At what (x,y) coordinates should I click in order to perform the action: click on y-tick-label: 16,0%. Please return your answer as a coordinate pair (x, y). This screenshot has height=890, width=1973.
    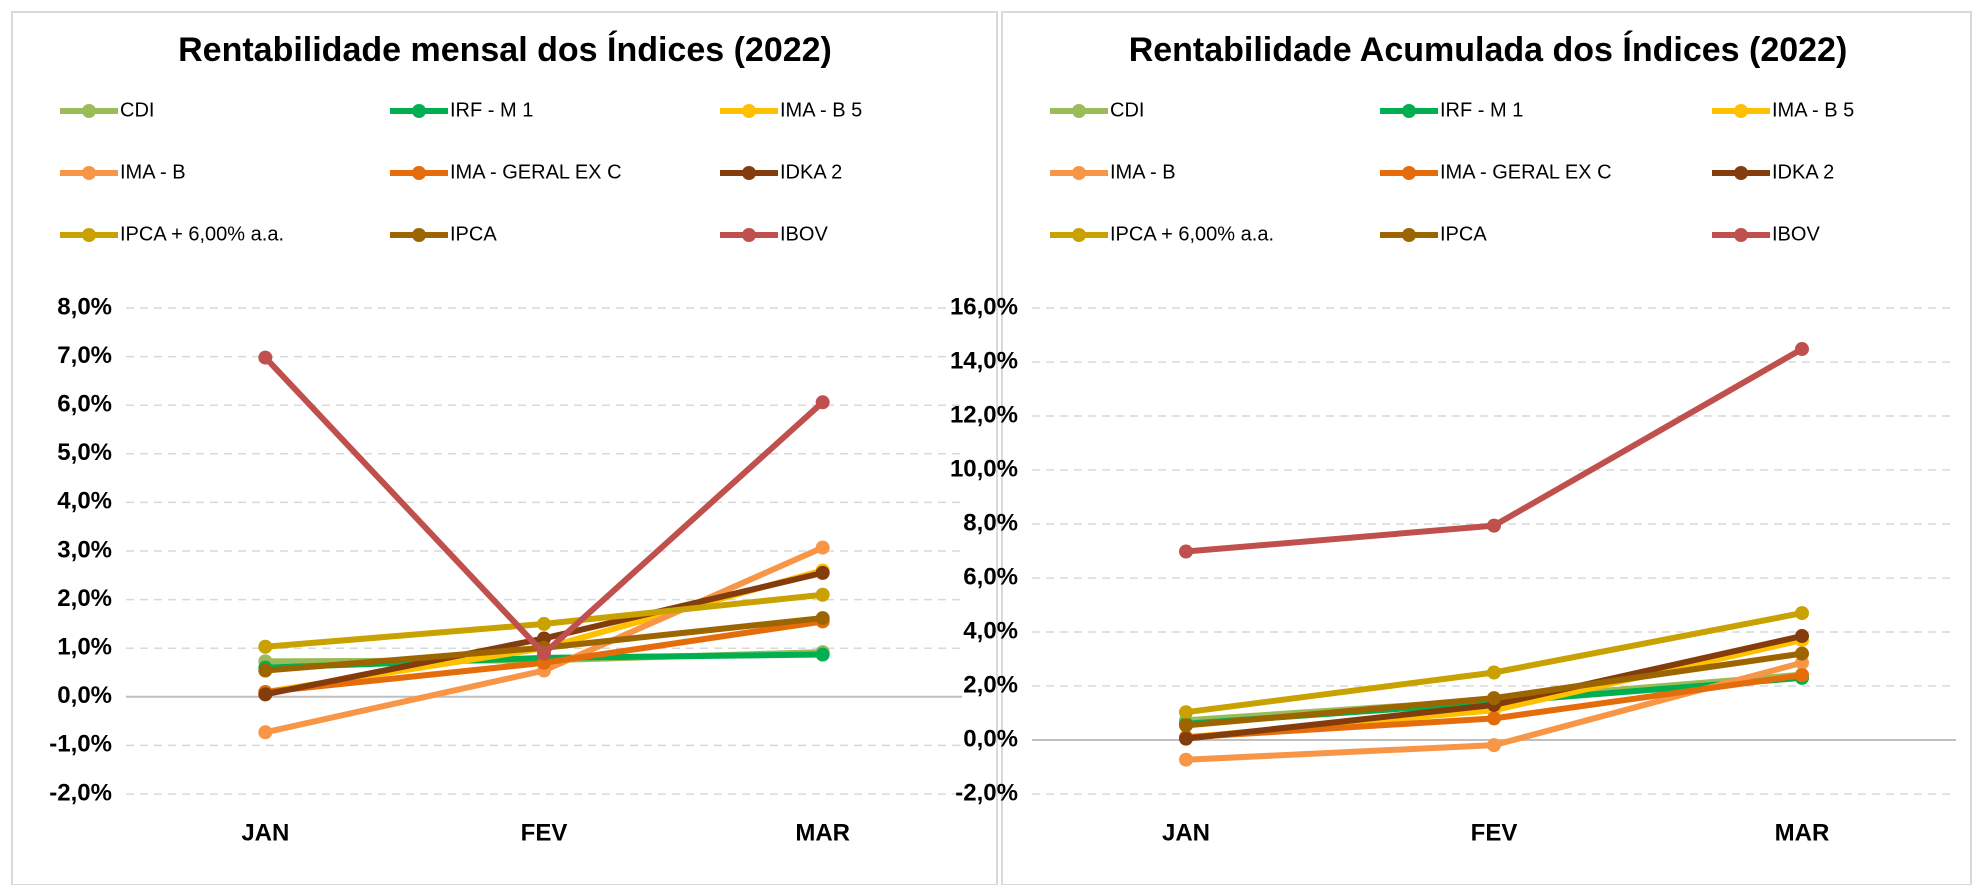
    Looking at the image, I should click on (984, 306).